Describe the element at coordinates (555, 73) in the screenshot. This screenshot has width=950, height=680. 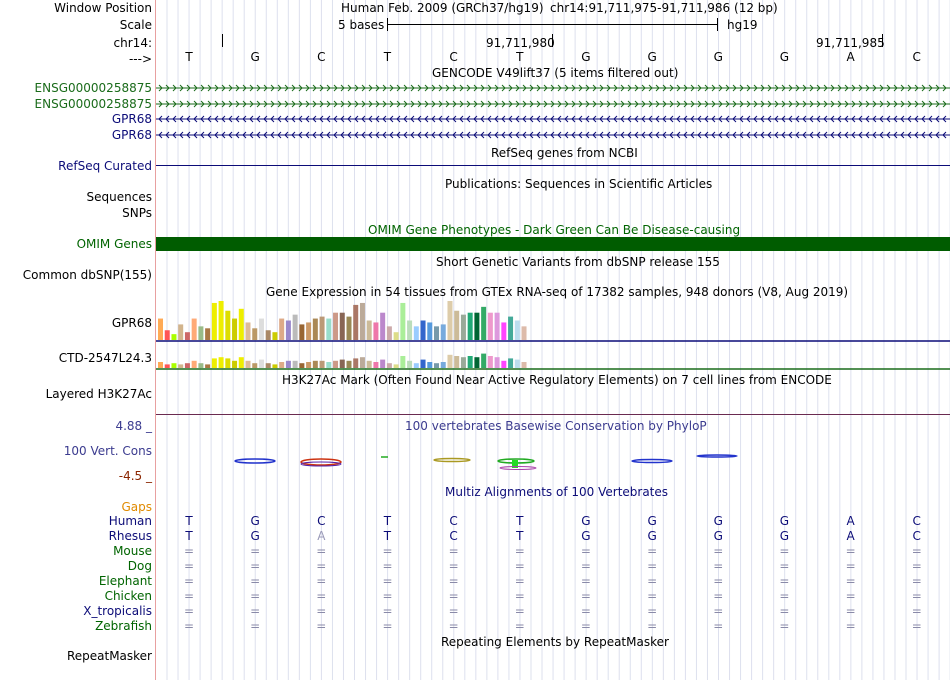
I see `gencode-title: GENCODE V49lift37 (5 items filtered out)` at that location.